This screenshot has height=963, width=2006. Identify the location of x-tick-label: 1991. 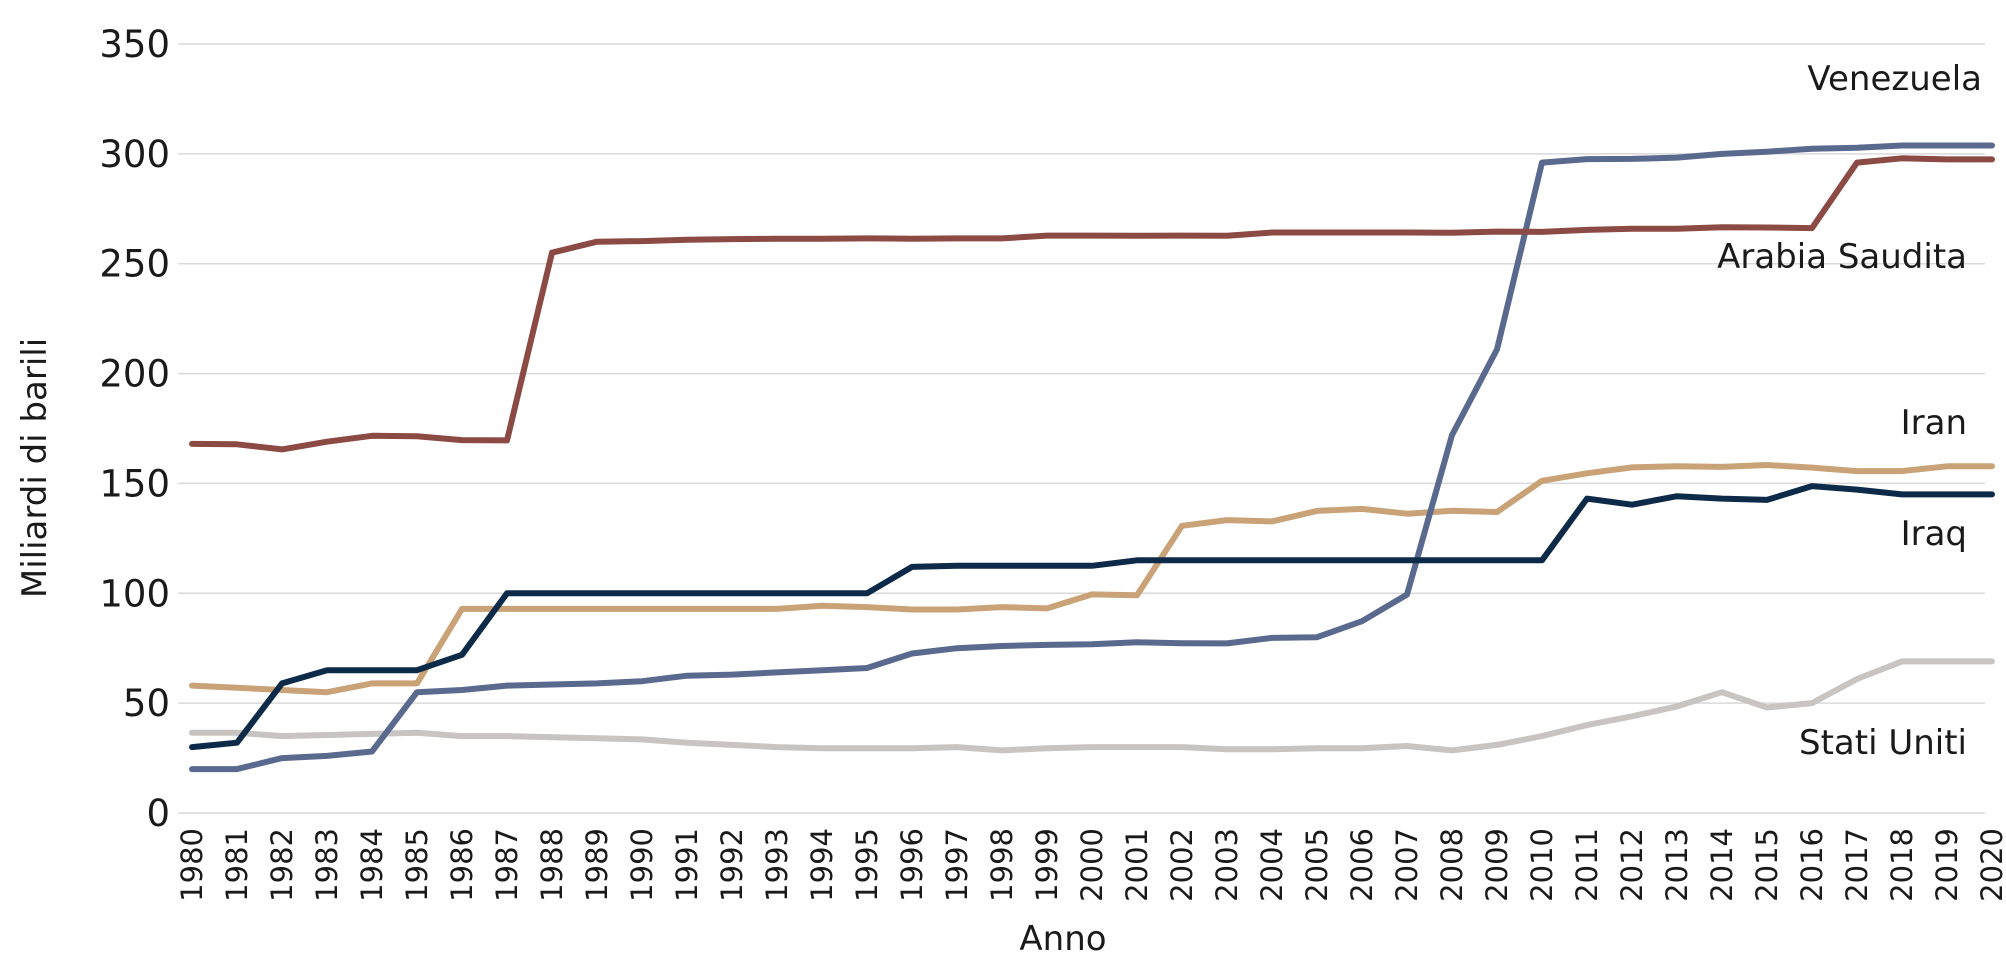
(687, 865).